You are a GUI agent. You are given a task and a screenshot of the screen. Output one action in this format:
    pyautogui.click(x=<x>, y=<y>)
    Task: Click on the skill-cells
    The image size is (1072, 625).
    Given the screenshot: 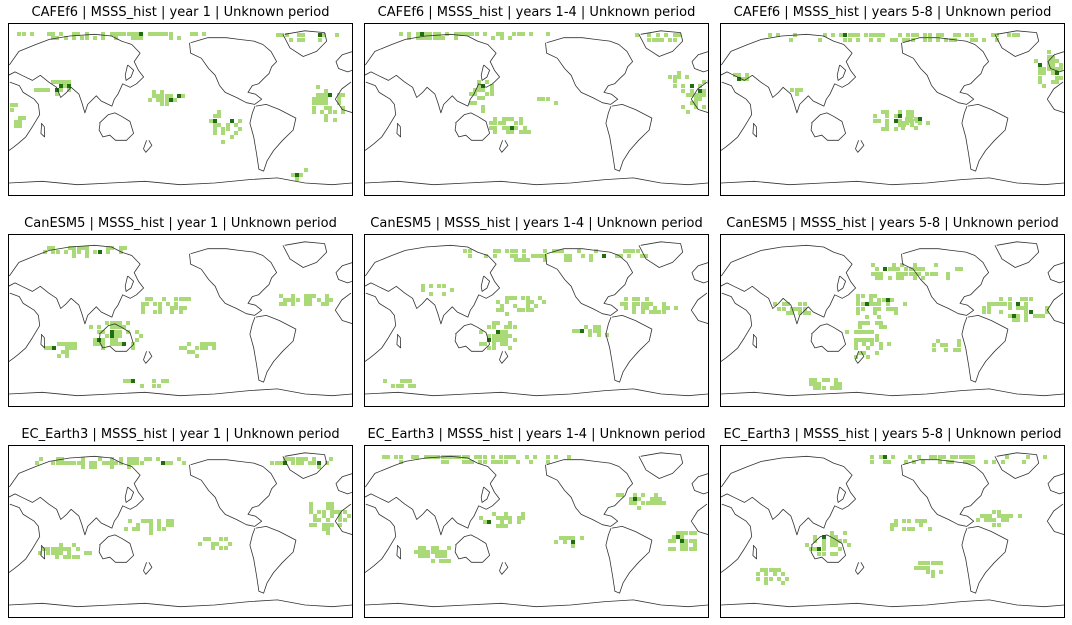 What is the action you would take?
    pyautogui.click(x=177, y=106)
    